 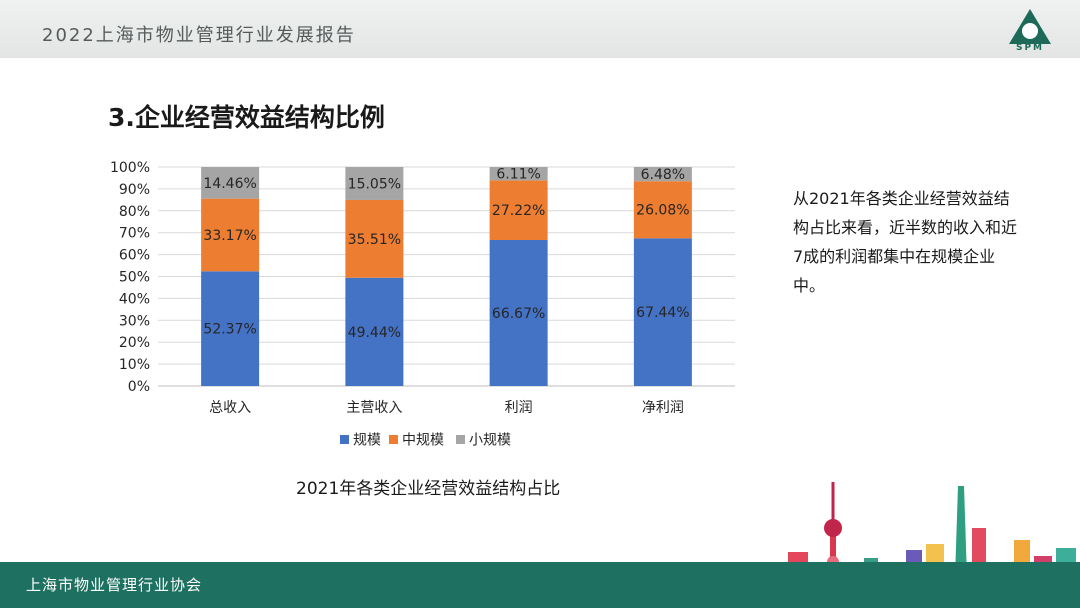 I want to click on chart-title: 2021年各类企业经营效益结构占比, so click(x=428, y=489).